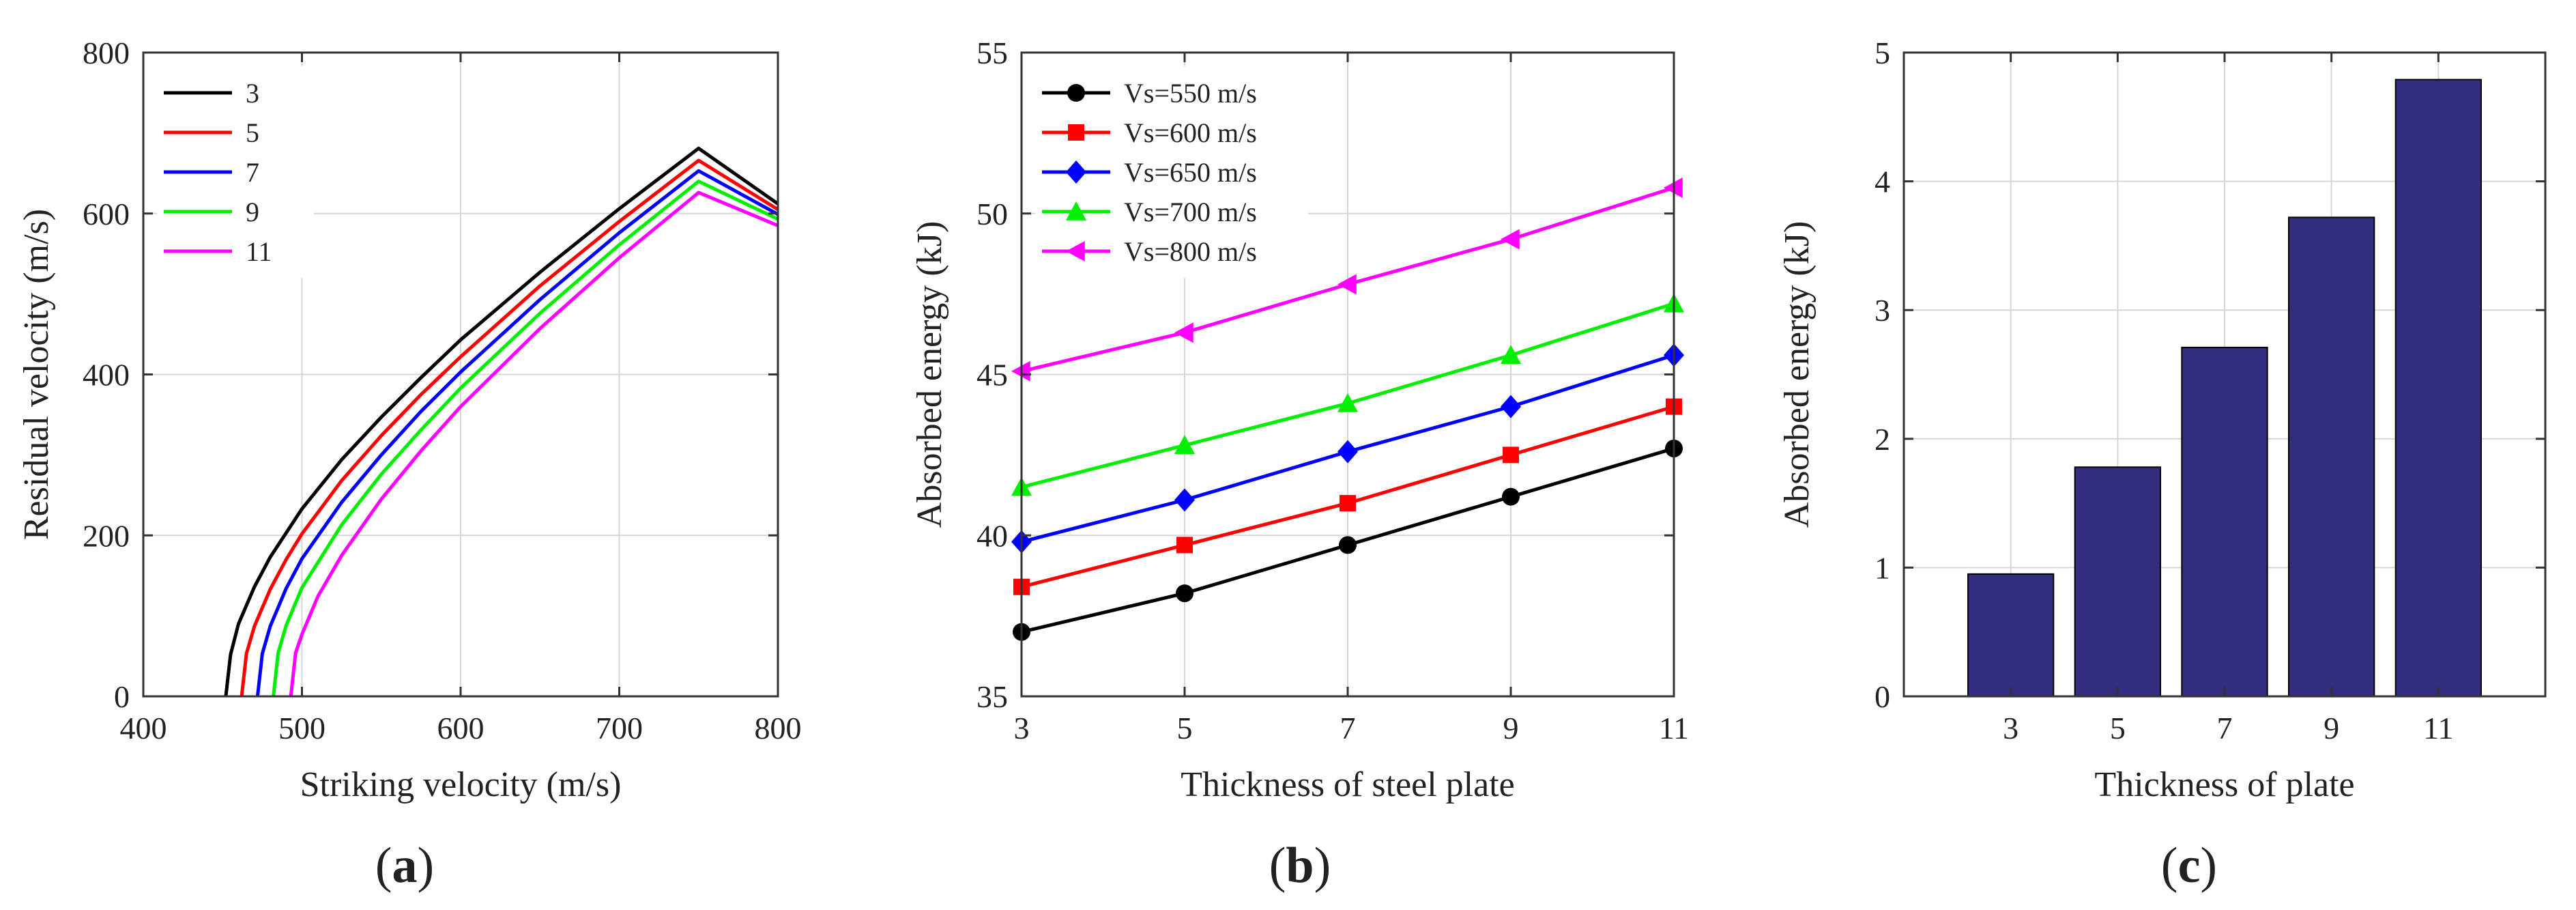 The width and height of the screenshot is (2576, 910). What do you see at coordinates (259, 251) in the screenshot?
I see `legend-label-5: 11` at bounding box center [259, 251].